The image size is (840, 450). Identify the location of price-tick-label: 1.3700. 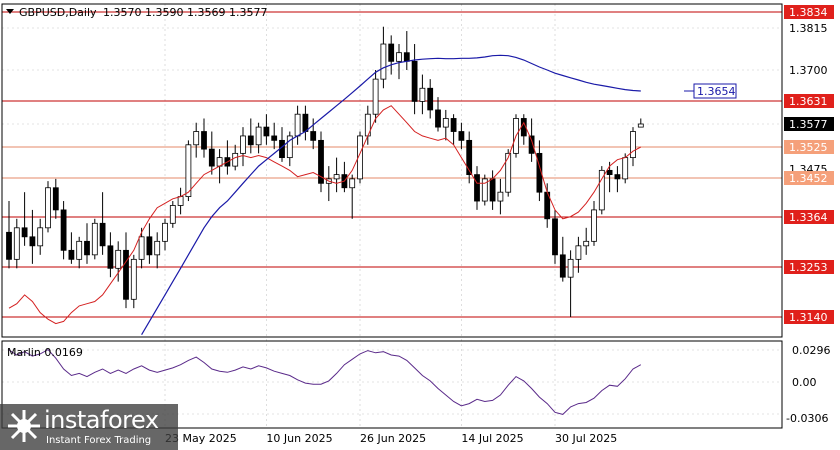
(808, 70).